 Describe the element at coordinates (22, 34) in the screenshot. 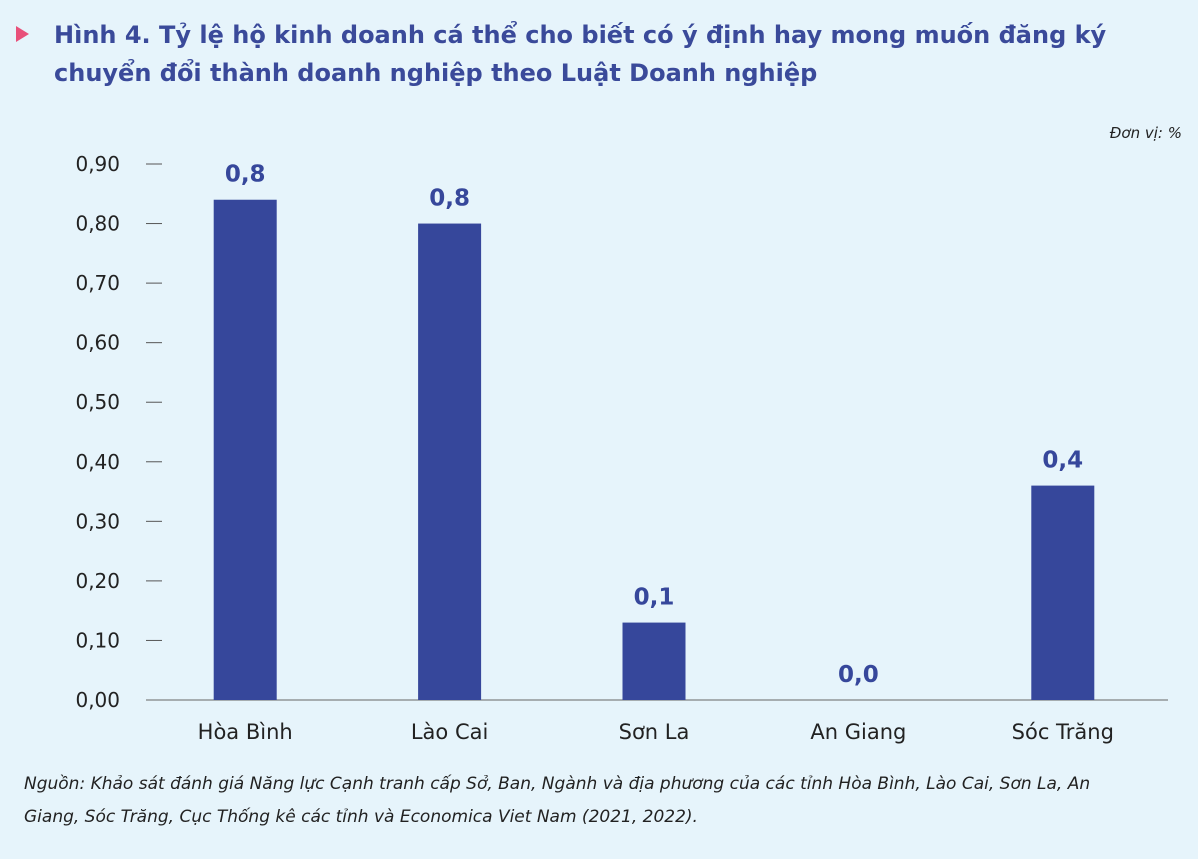

I see `title-marker-icon` at that location.